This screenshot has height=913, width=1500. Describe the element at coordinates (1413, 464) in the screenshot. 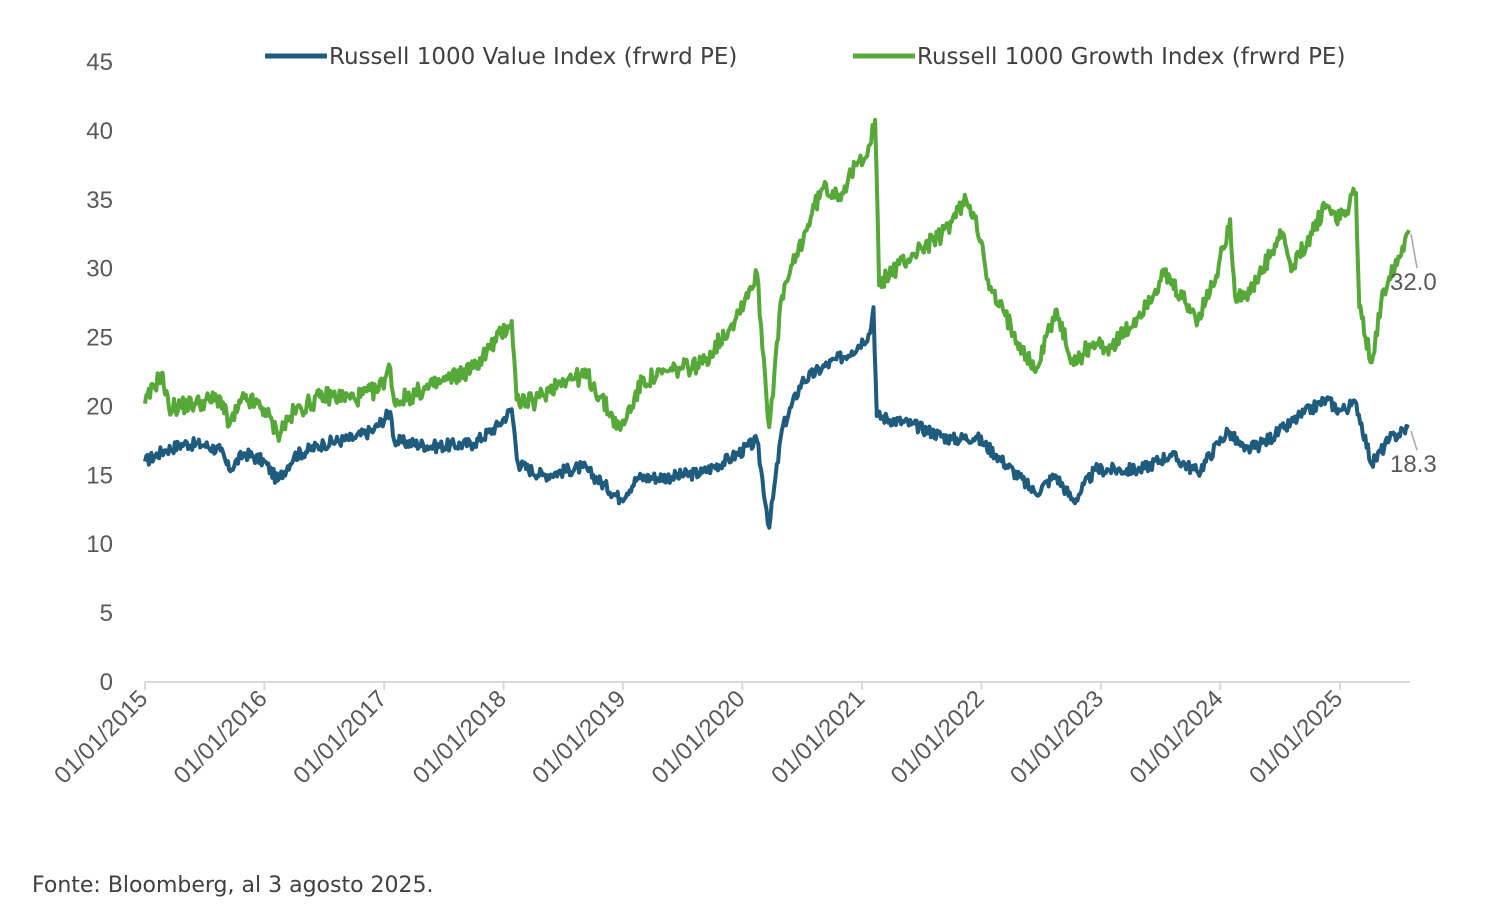

I see `end-label-value: 18.3` at that location.